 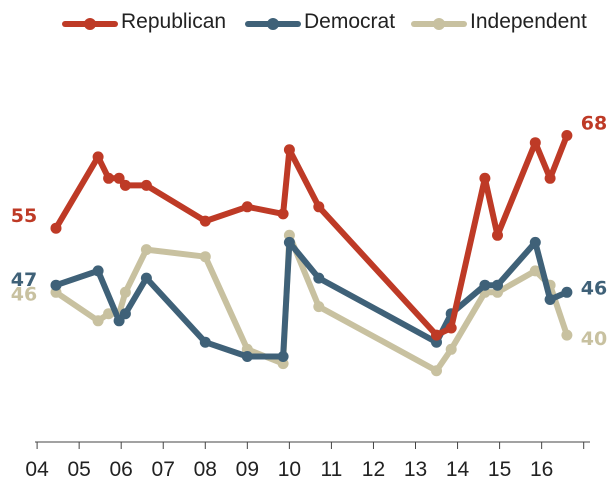 I want to click on x-tick-label: 09, so click(x=247, y=469).